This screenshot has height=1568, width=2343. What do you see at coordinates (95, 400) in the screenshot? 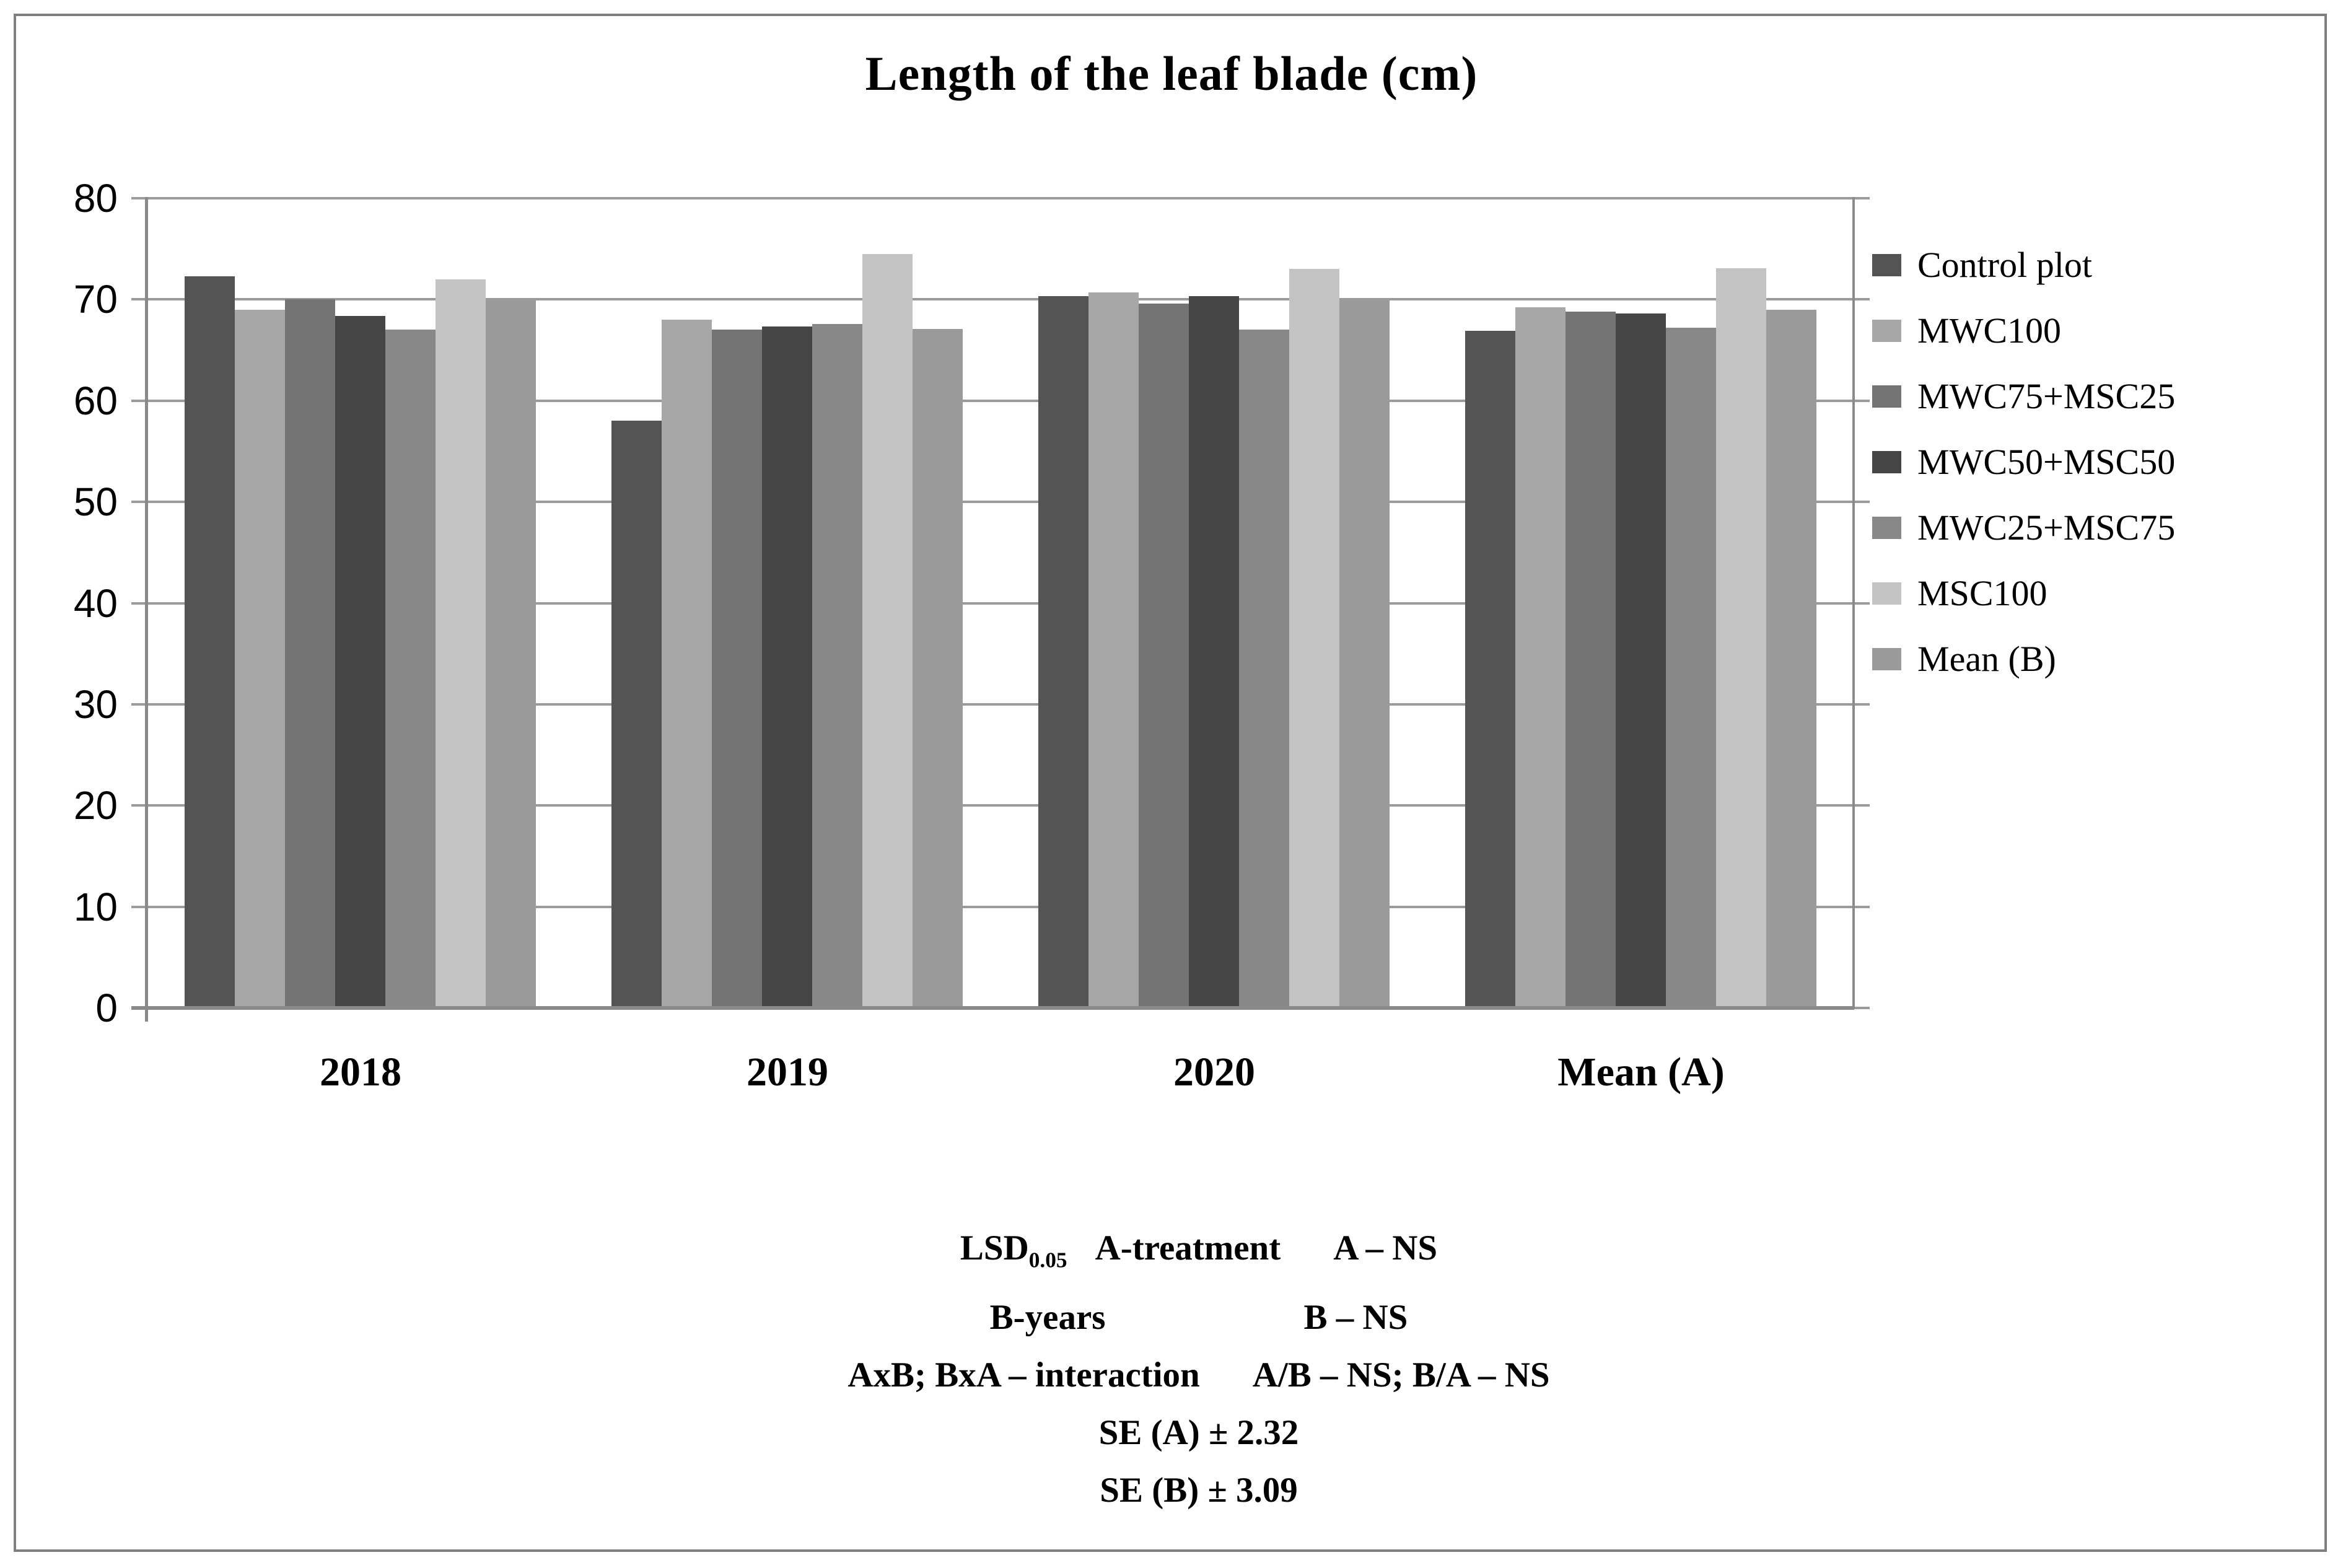
I see `y-tick-label: 60` at bounding box center [95, 400].